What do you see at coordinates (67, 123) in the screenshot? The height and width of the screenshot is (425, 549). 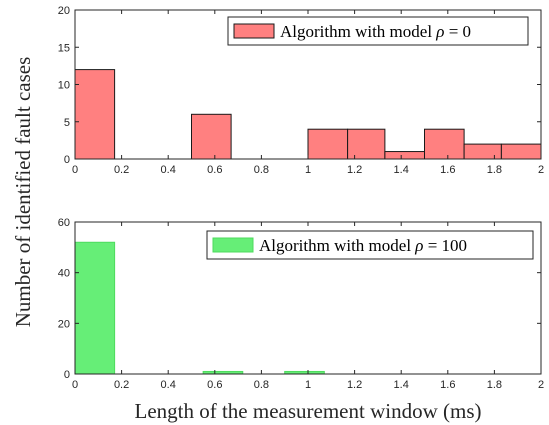 I see `y-tick-label: 5` at bounding box center [67, 123].